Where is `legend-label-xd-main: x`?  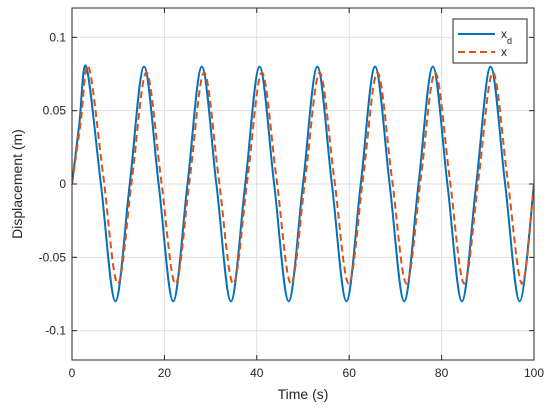 legend-label-xd-main: x is located at coordinates (504, 34).